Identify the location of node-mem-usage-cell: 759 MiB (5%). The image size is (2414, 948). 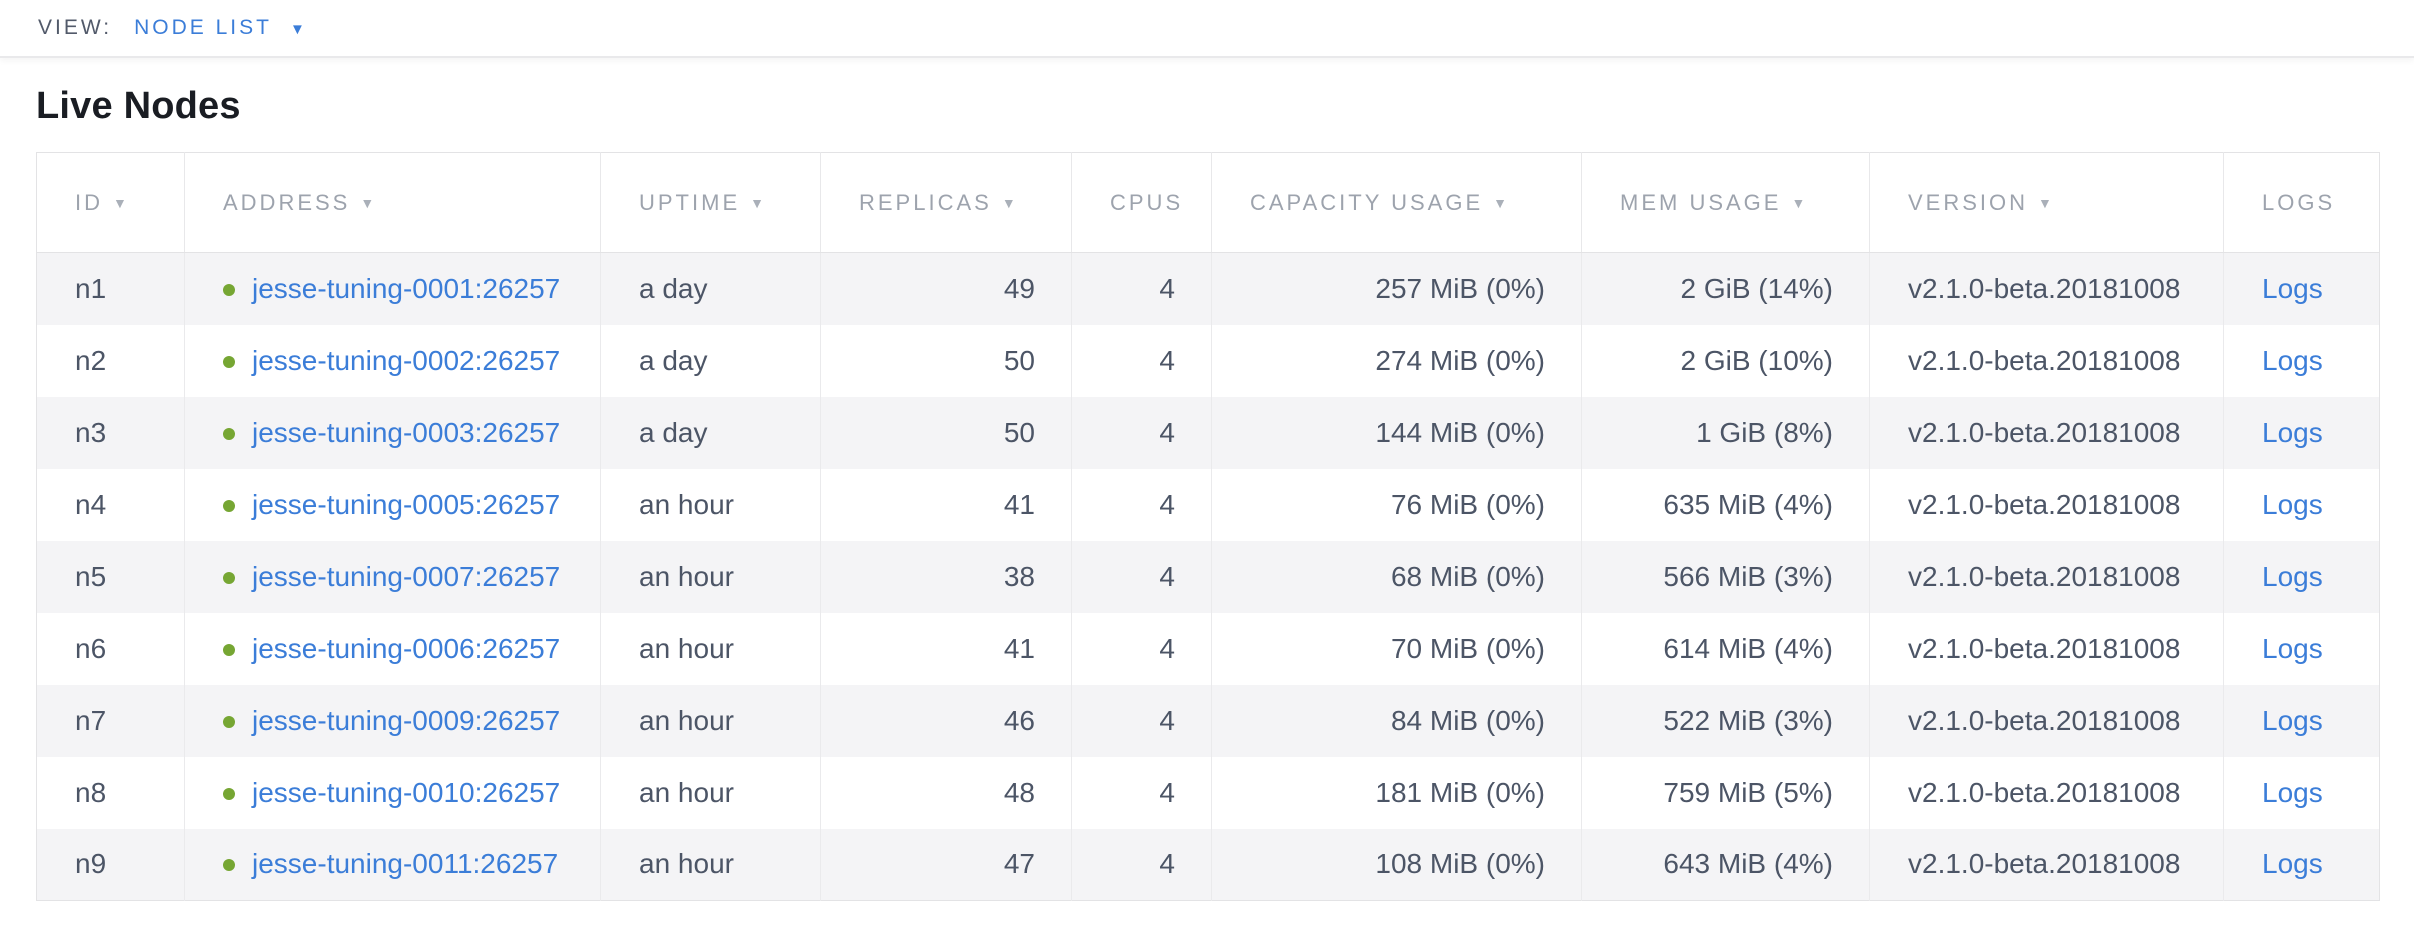
(1725, 792).